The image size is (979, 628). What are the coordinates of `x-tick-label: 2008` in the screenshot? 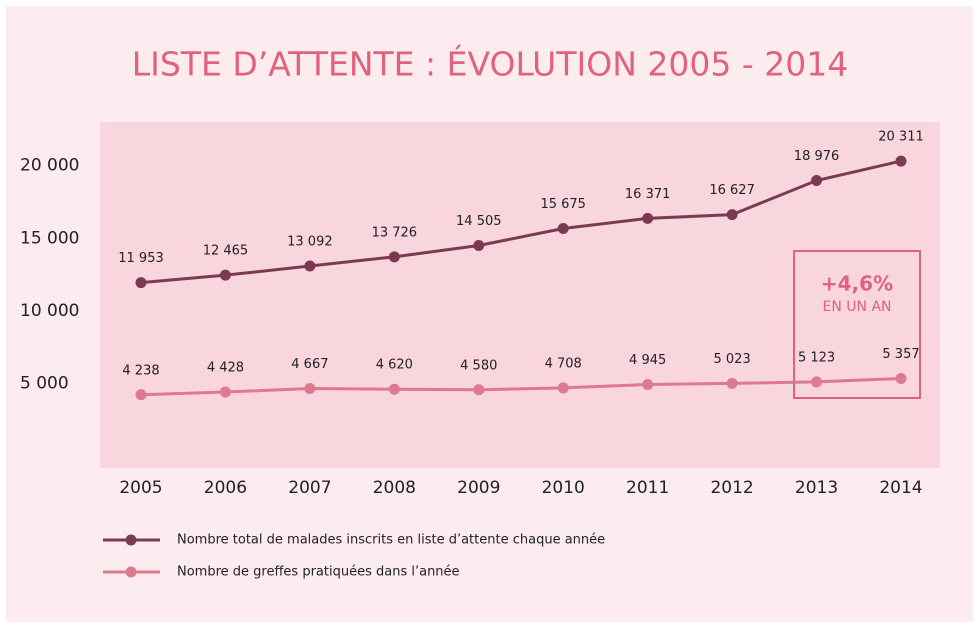 It's located at (394, 488).